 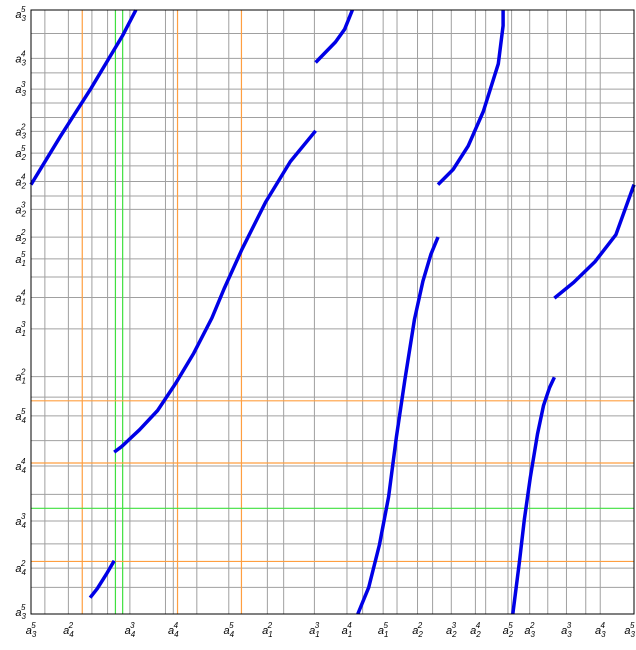 I want to click on y-tick-label-text: a22, so click(x=20, y=237).